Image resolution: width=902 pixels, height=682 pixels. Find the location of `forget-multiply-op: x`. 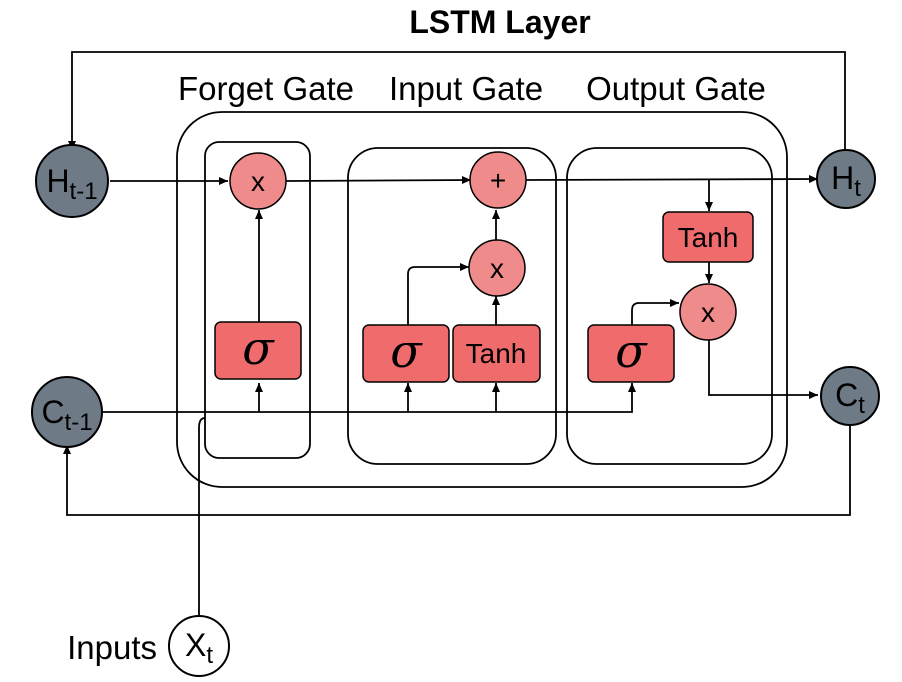

forget-multiply-op: x is located at coordinates (258, 181).